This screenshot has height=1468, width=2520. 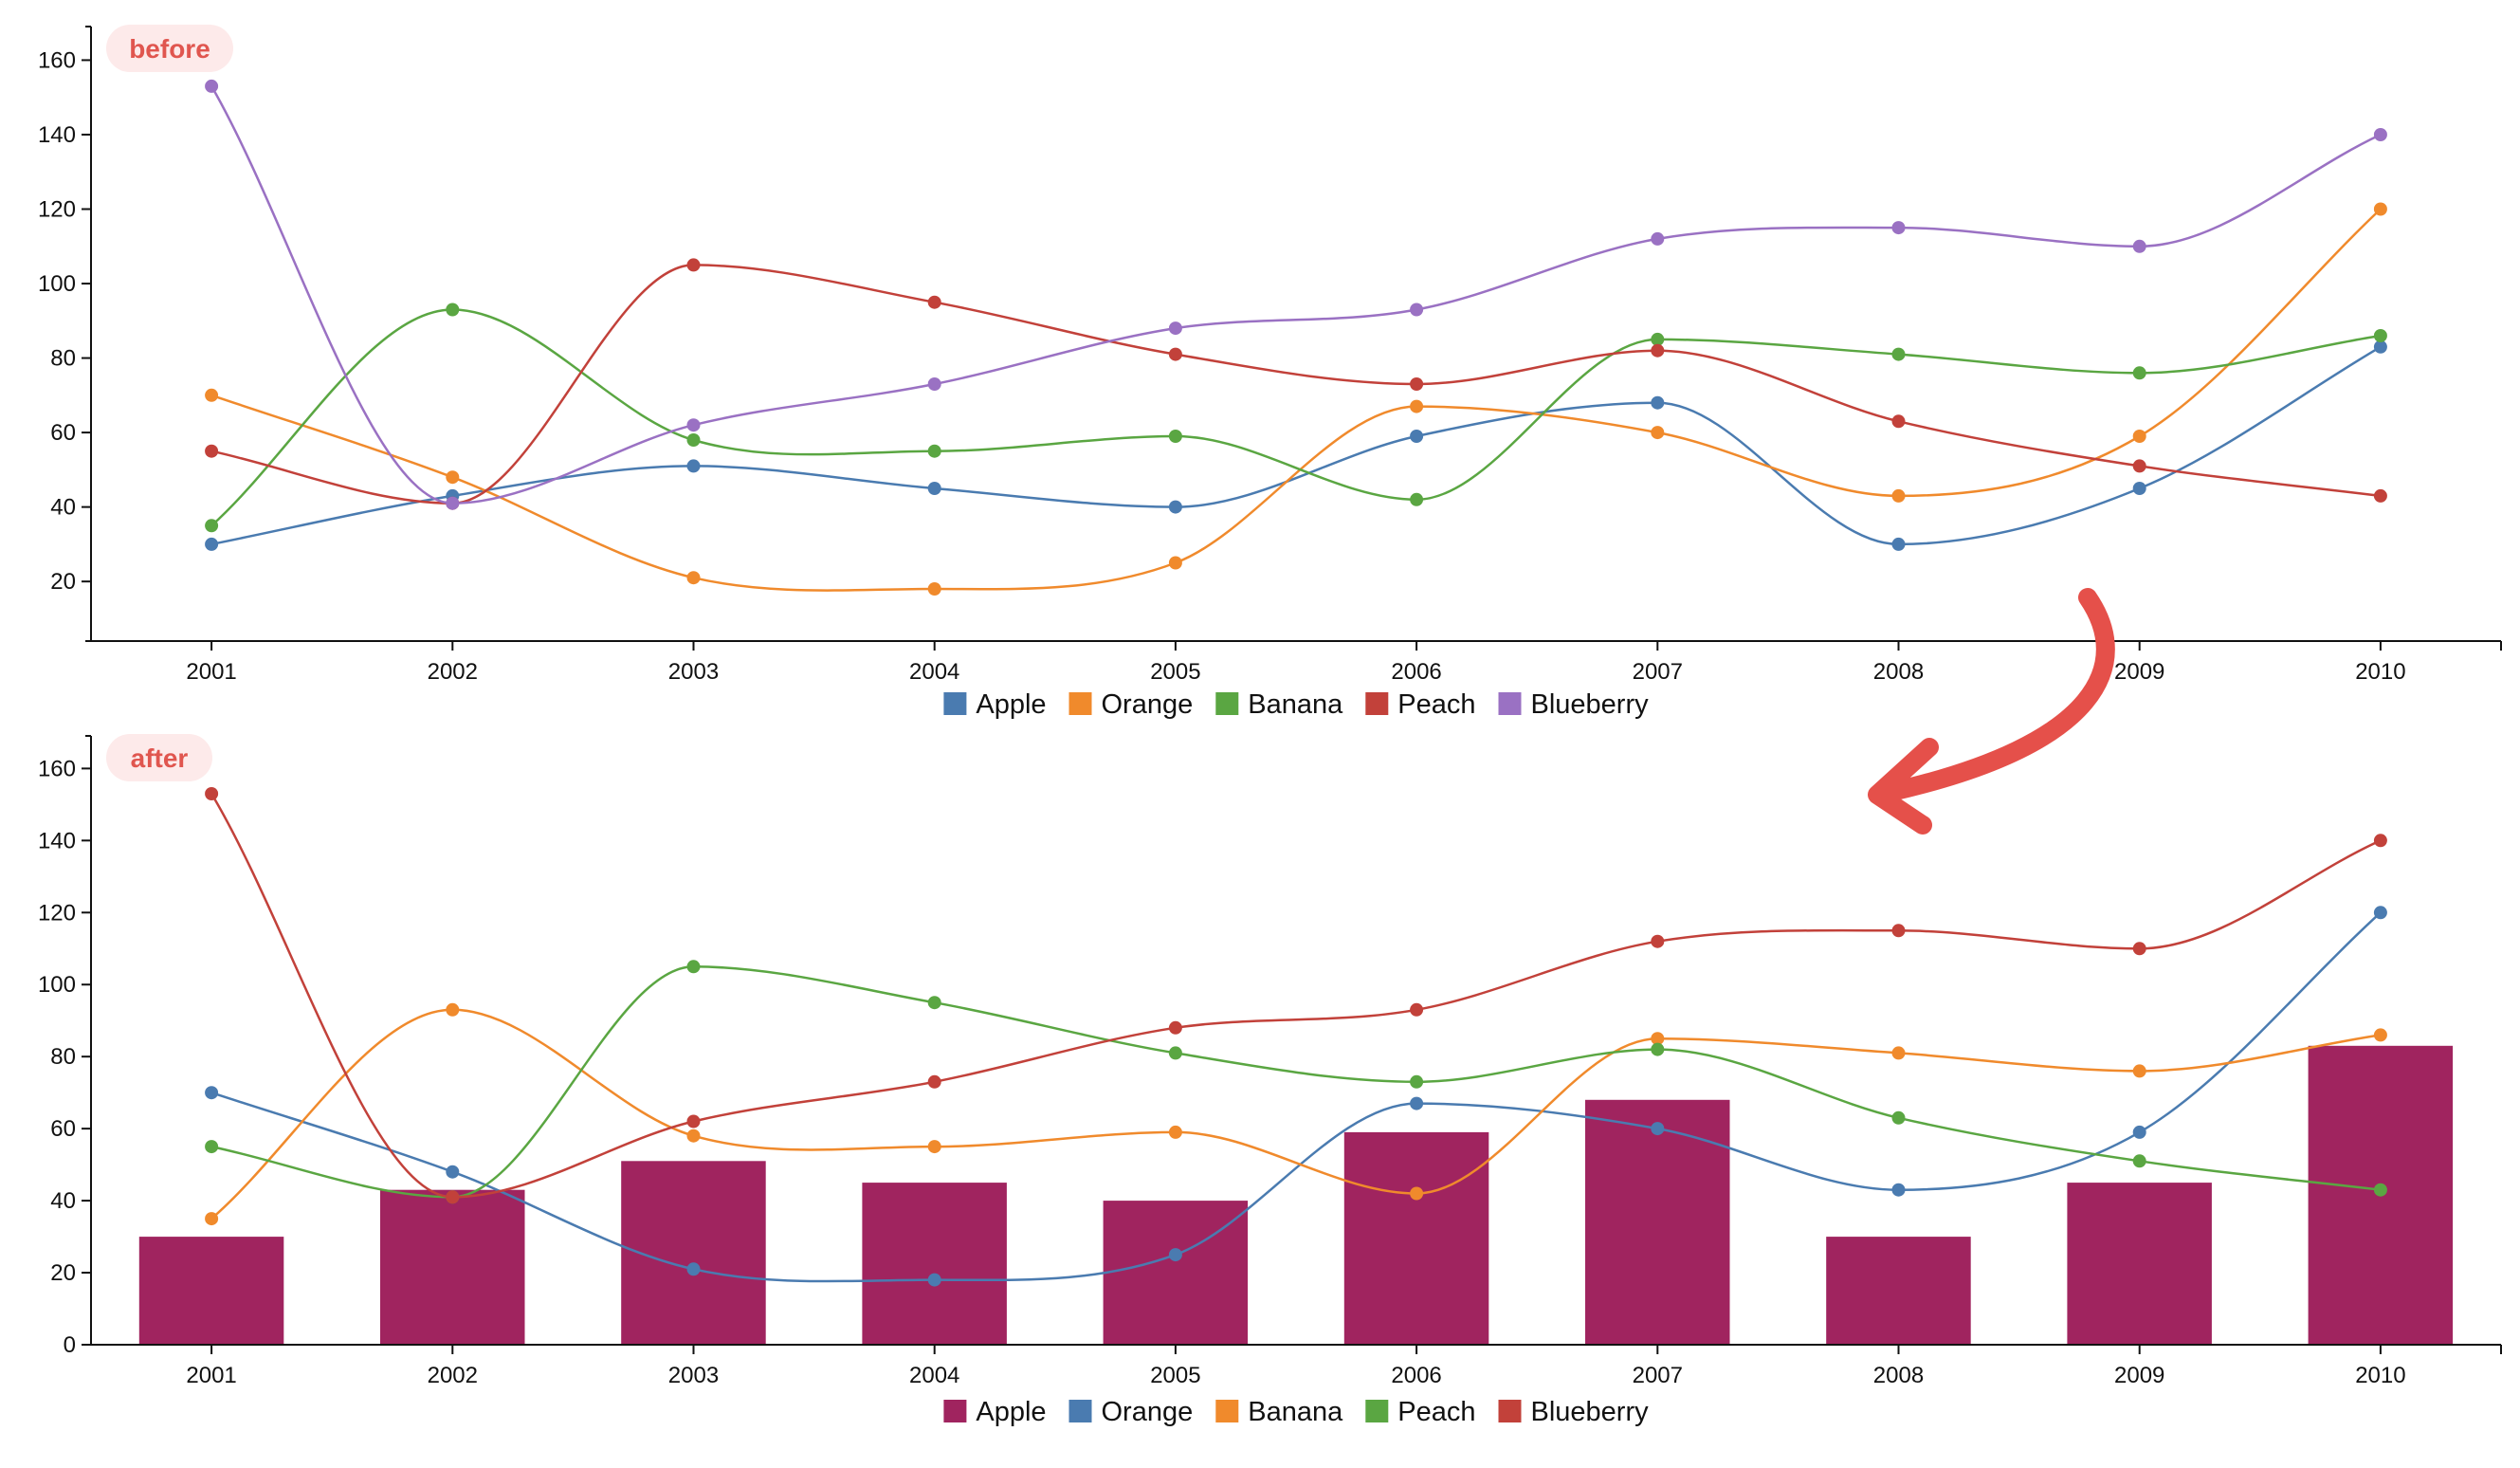 What do you see at coordinates (1417, 310) in the screenshot?
I see `point-blueberry-2006` at bounding box center [1417, 310].